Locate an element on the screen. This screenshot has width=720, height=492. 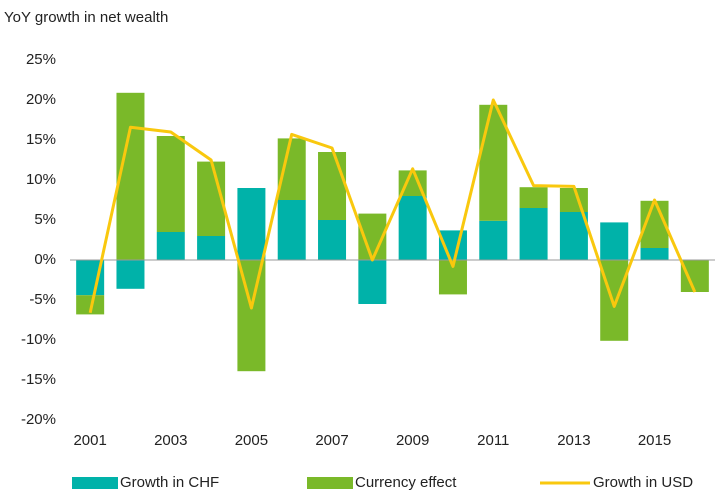
chart-title: YoY growth in net wealth is located at coordinates (86, 17).